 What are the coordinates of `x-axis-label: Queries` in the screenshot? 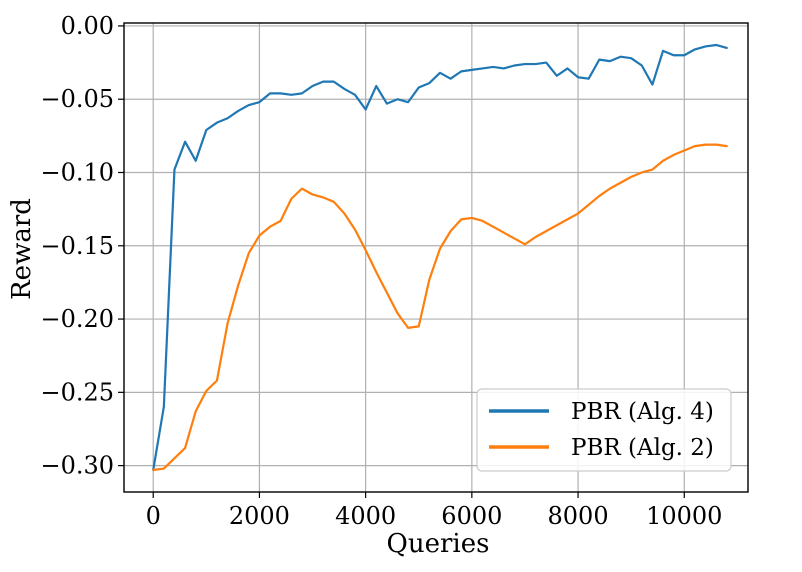 It's located at (438, 544).